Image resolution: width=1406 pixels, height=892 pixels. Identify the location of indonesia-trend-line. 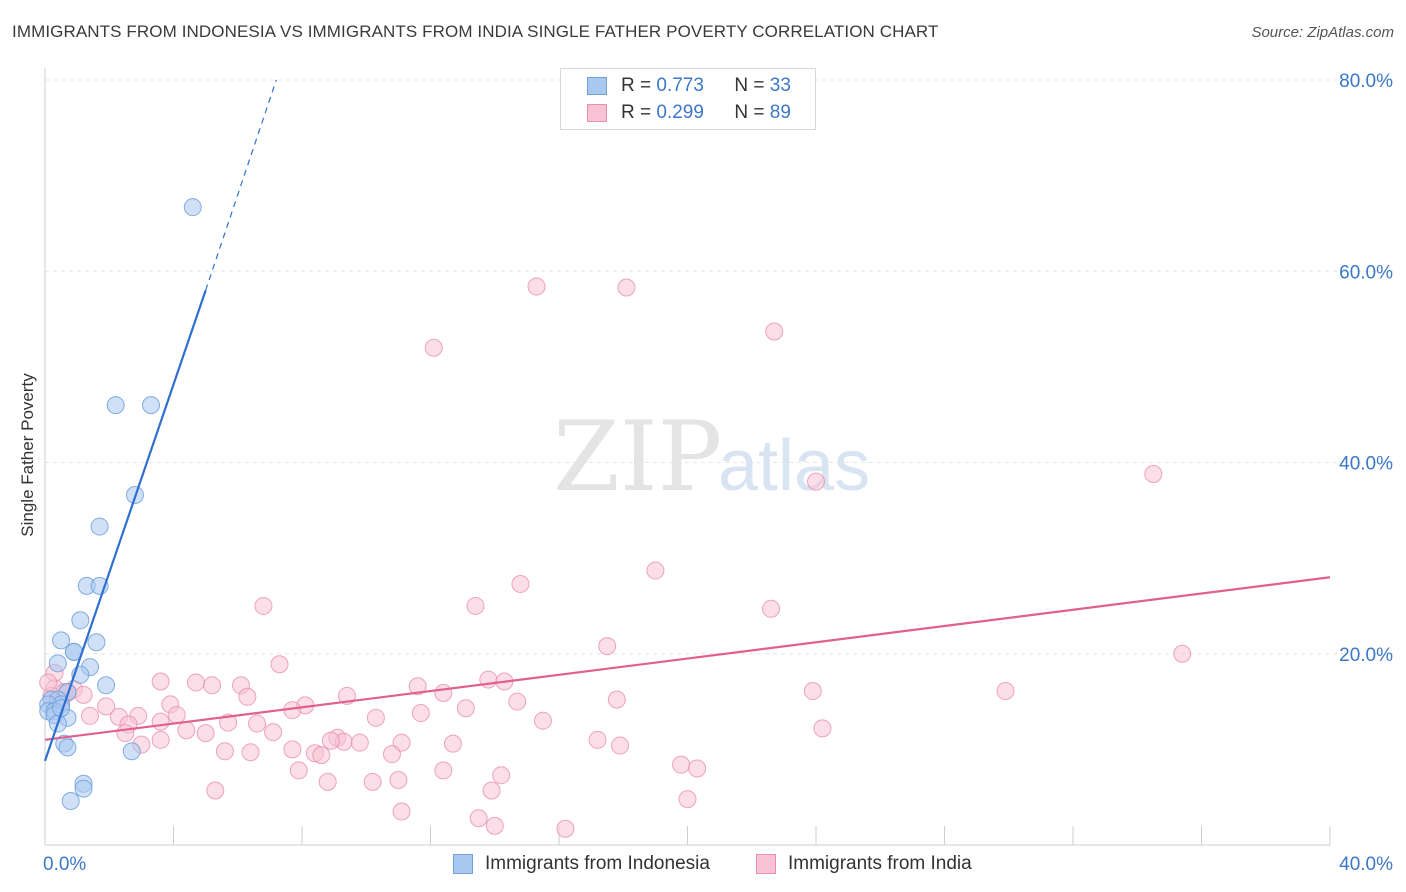
(125, 526).